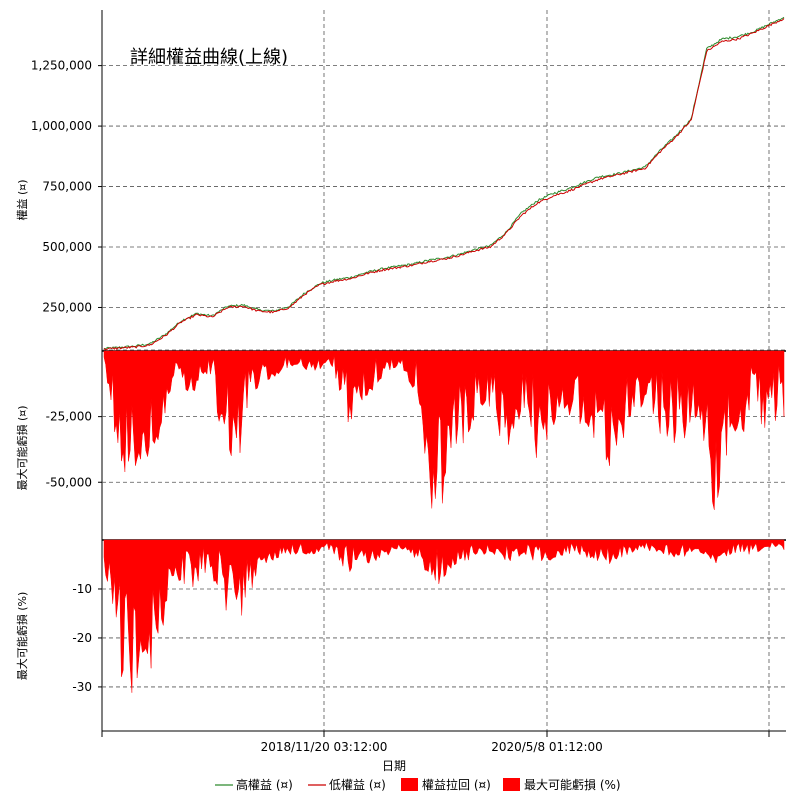 This screenshot has width=803, height=804. Describe the element at coordinates (435, 734) in the screenshot. I see `x-axis-ticks` at that location.